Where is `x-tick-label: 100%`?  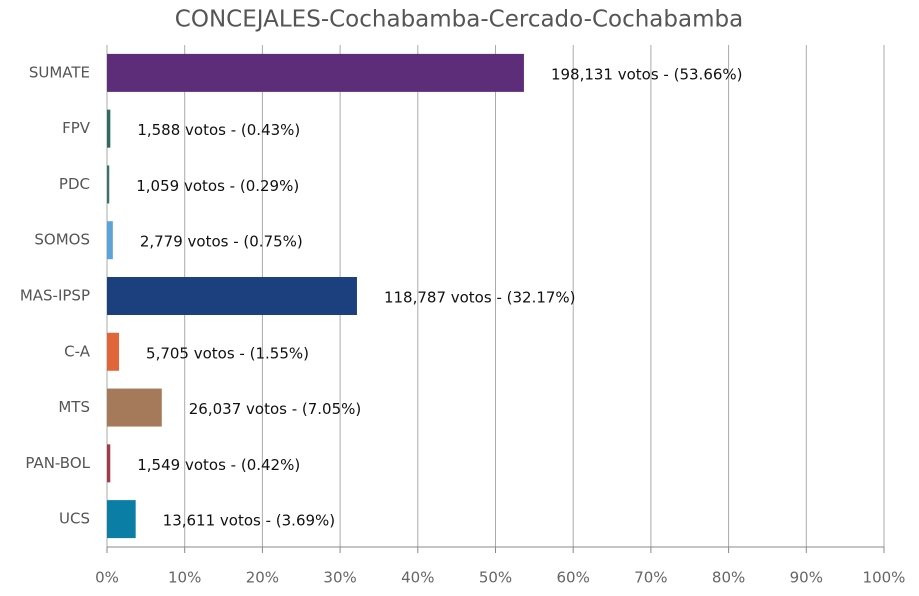 x-tick-label: 100% is located at coordinates (884, 578).